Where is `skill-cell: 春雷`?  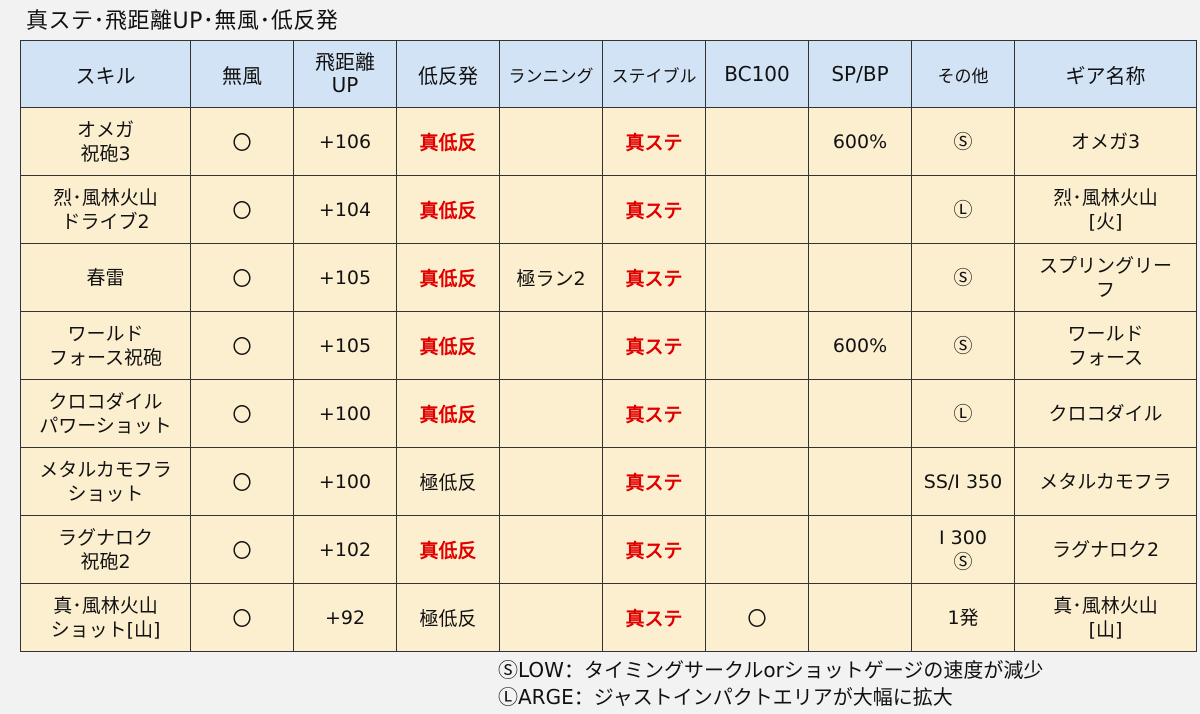 skill-cell: 春雷 is located at coordinates (105, 277).